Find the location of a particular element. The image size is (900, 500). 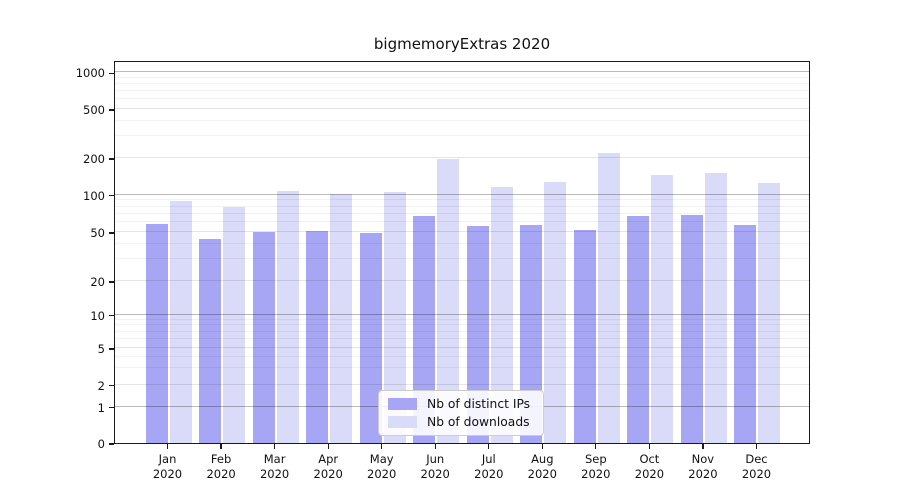

legend: Nb of distinct IPs Nb of downloads is located at coordinates (461, 413).